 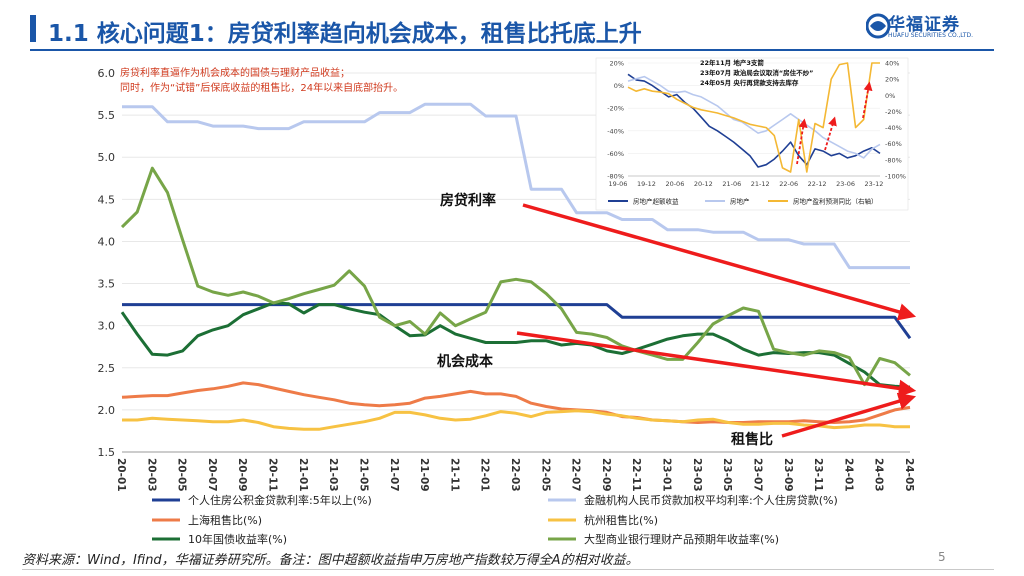 I want to click on inset-legend-label: 房地产盈利预测同比（右轴）, so click(x=835, y=201).